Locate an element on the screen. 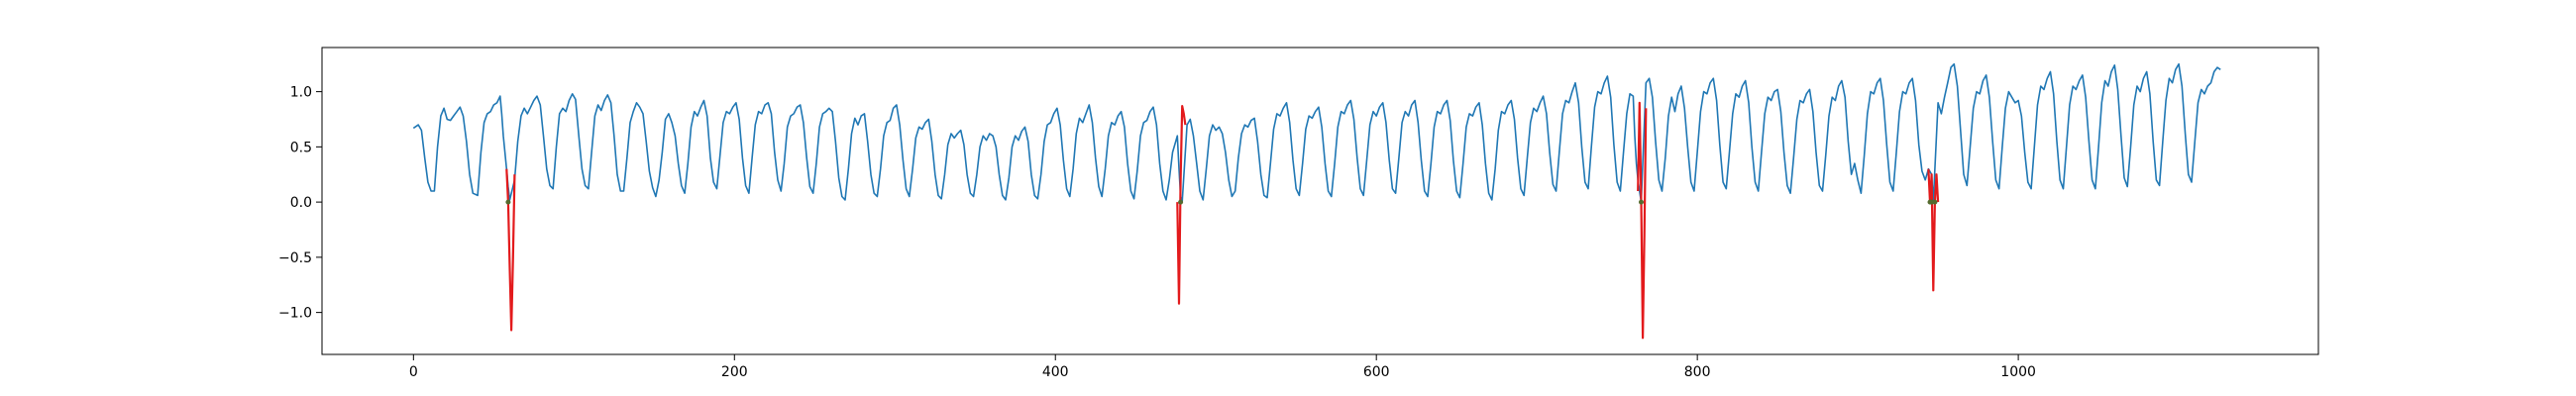  y-tick-label: 0.5 is located at coordinates (301, 147).